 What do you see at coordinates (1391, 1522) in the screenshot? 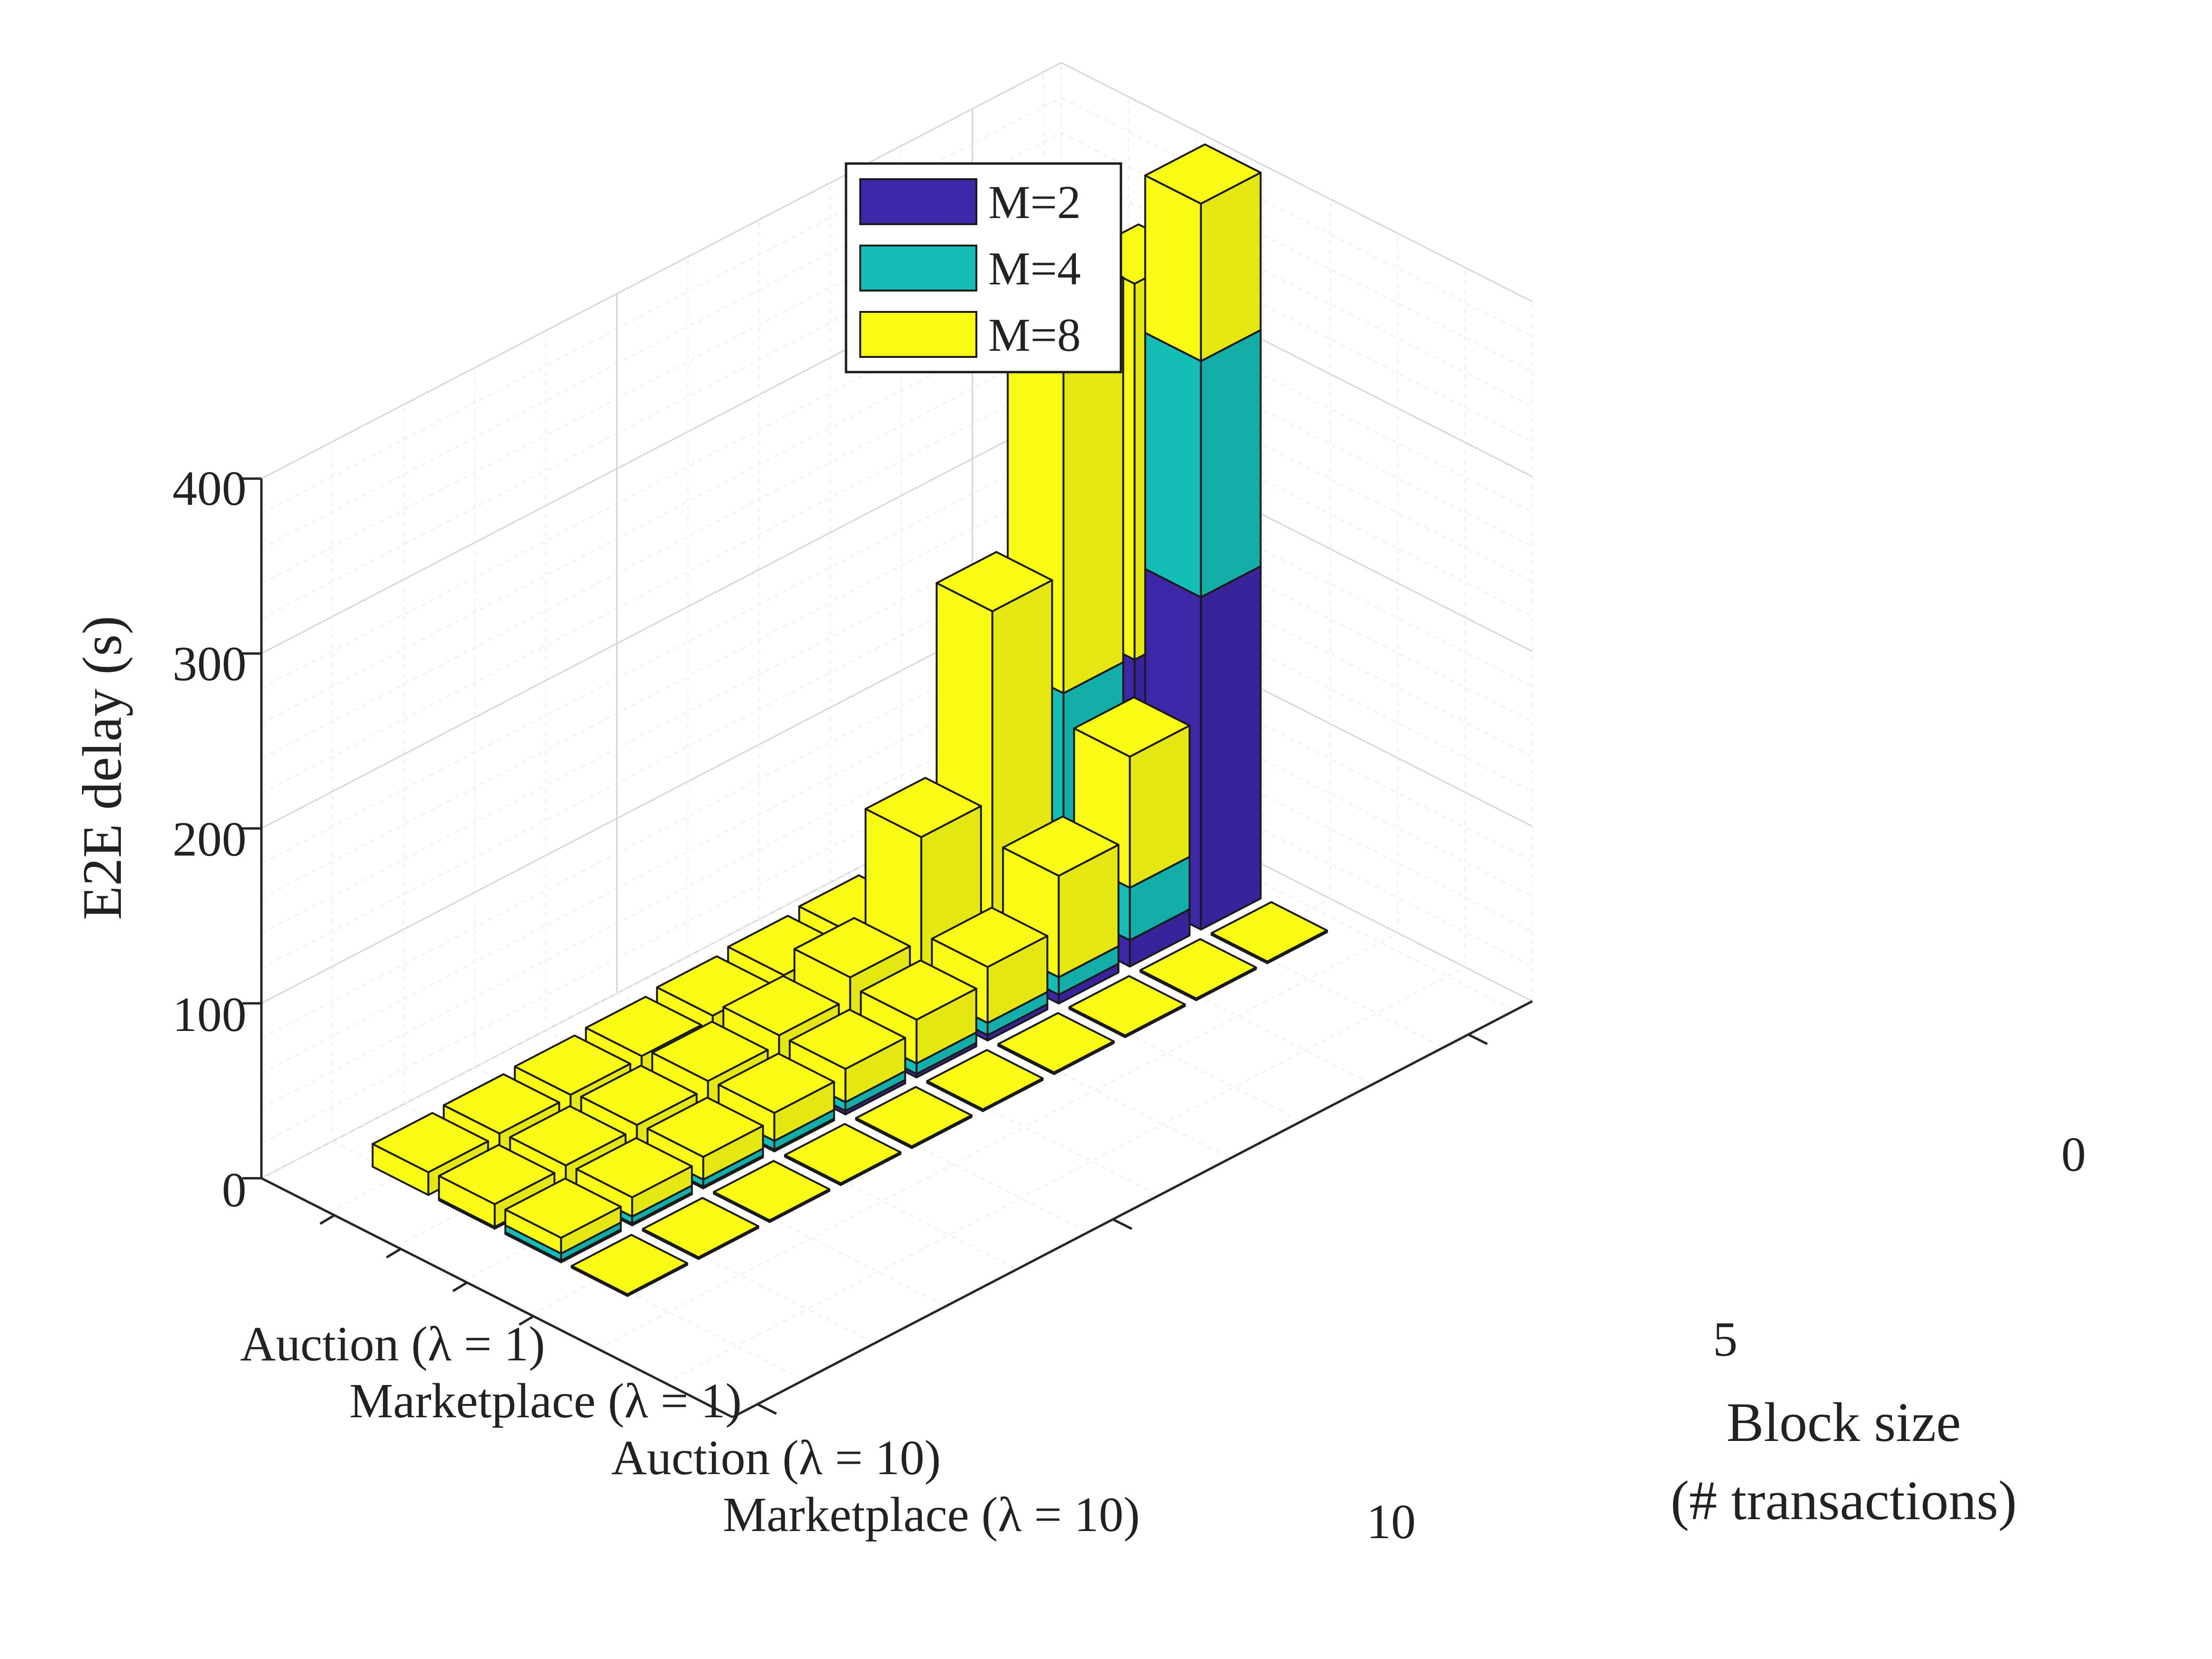
I see `y-tick-label-10: 10` at bounding box center [1391, 1522].